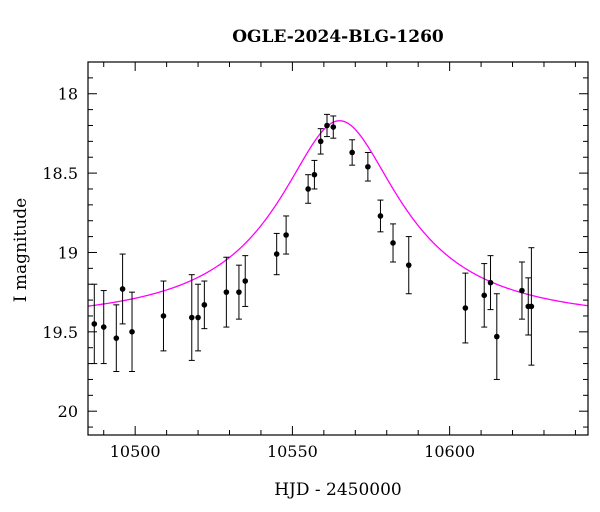 This screenshot has height=512, width=600. What do you see at coordinates (135, 451) in the screenshot?
I see `x-tick-label: 10500` at bounding box center [135, 451].